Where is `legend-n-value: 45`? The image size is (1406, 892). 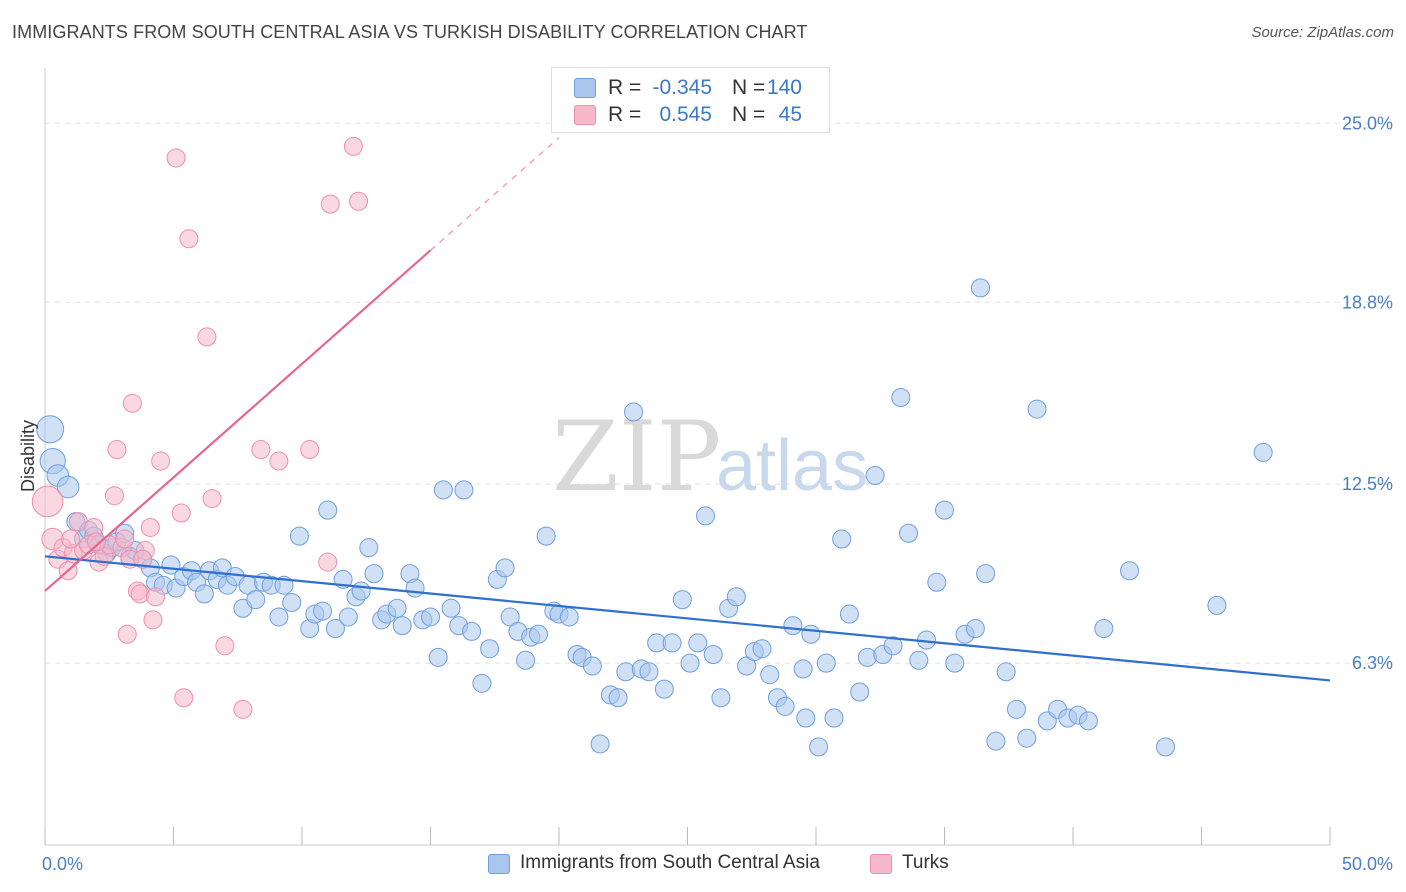
legend-n-value: 45 is located at coordinates (790, 114).